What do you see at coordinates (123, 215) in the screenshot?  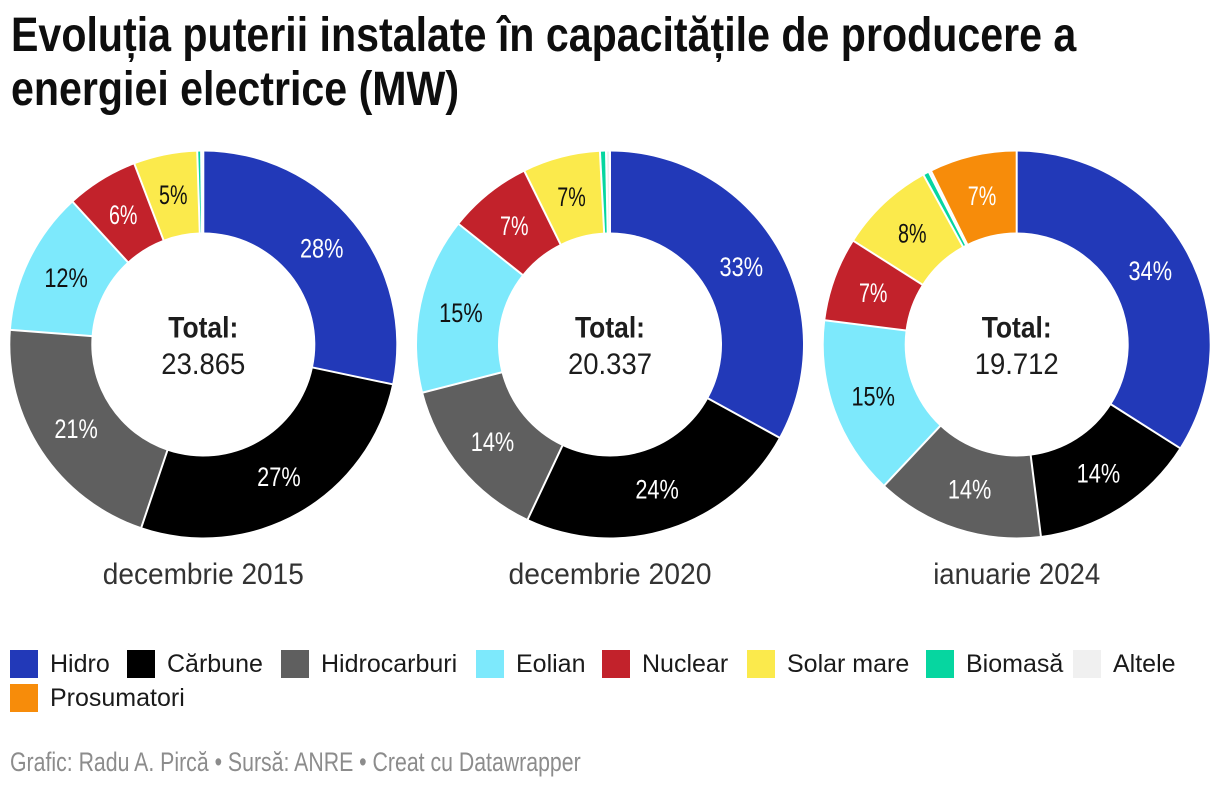 I see `svg-text: 6%` at bounding box center [123, 215].